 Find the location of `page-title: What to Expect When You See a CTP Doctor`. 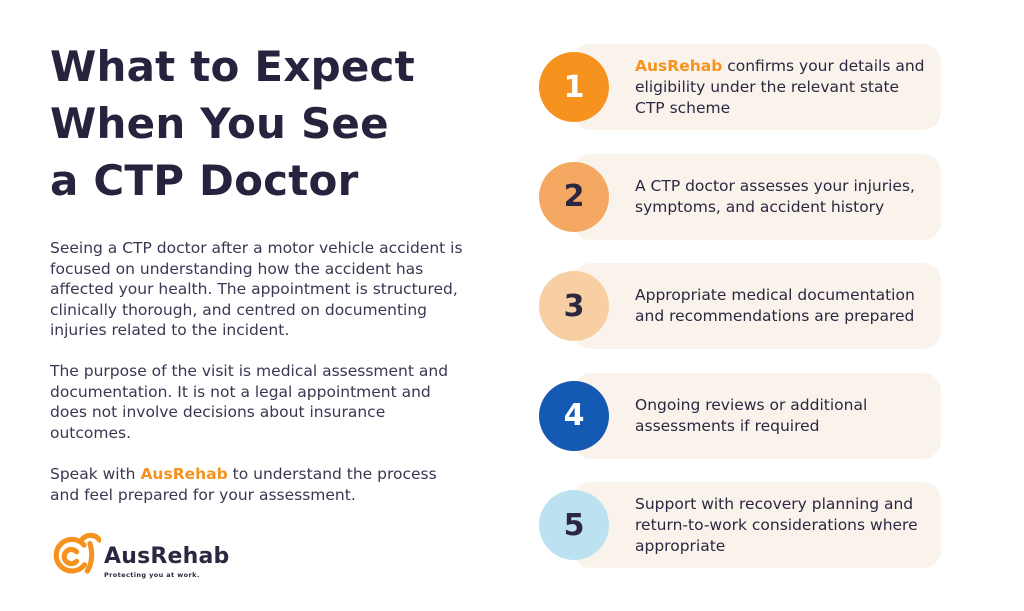

page-title: What to Expect When You See a CTP Doctor is located at coordinates (280, 123).